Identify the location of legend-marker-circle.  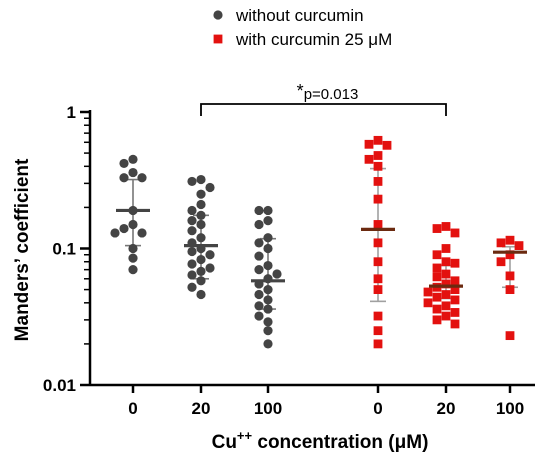
(218, 15).